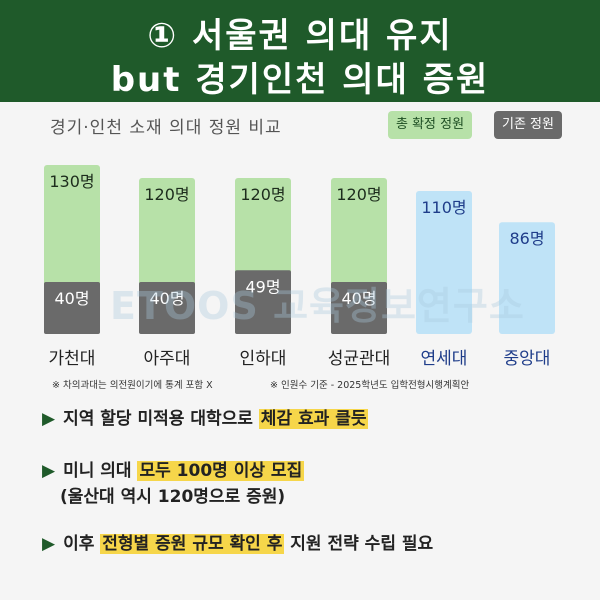 This screenshot has height=600, width=600. I want to click on label-total-0: 130명, so click(71, 181).